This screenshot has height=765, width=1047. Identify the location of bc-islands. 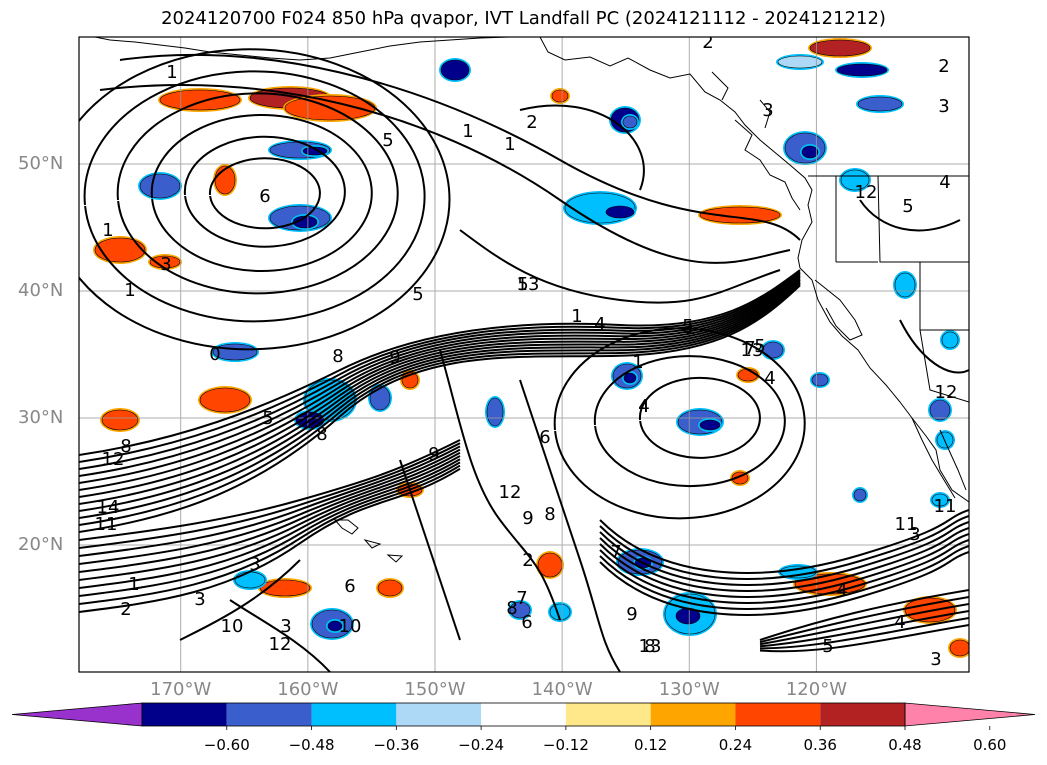
(756, 141).